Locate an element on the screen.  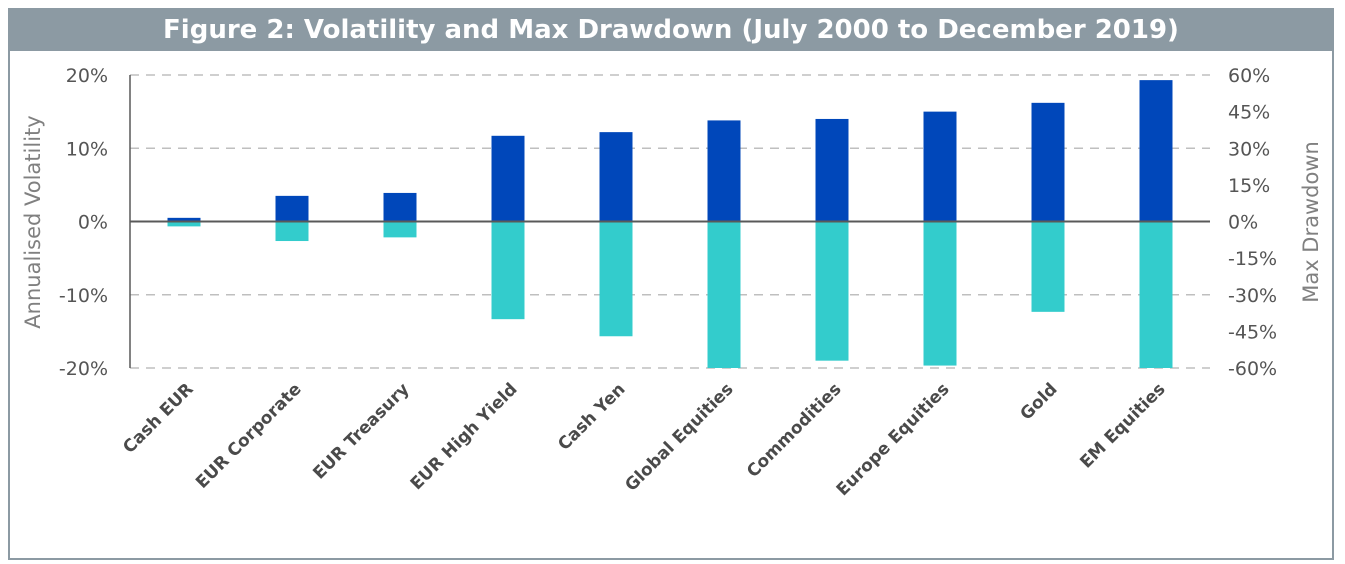
right-tick-label: 60% is located at coordinates (1249, 76).